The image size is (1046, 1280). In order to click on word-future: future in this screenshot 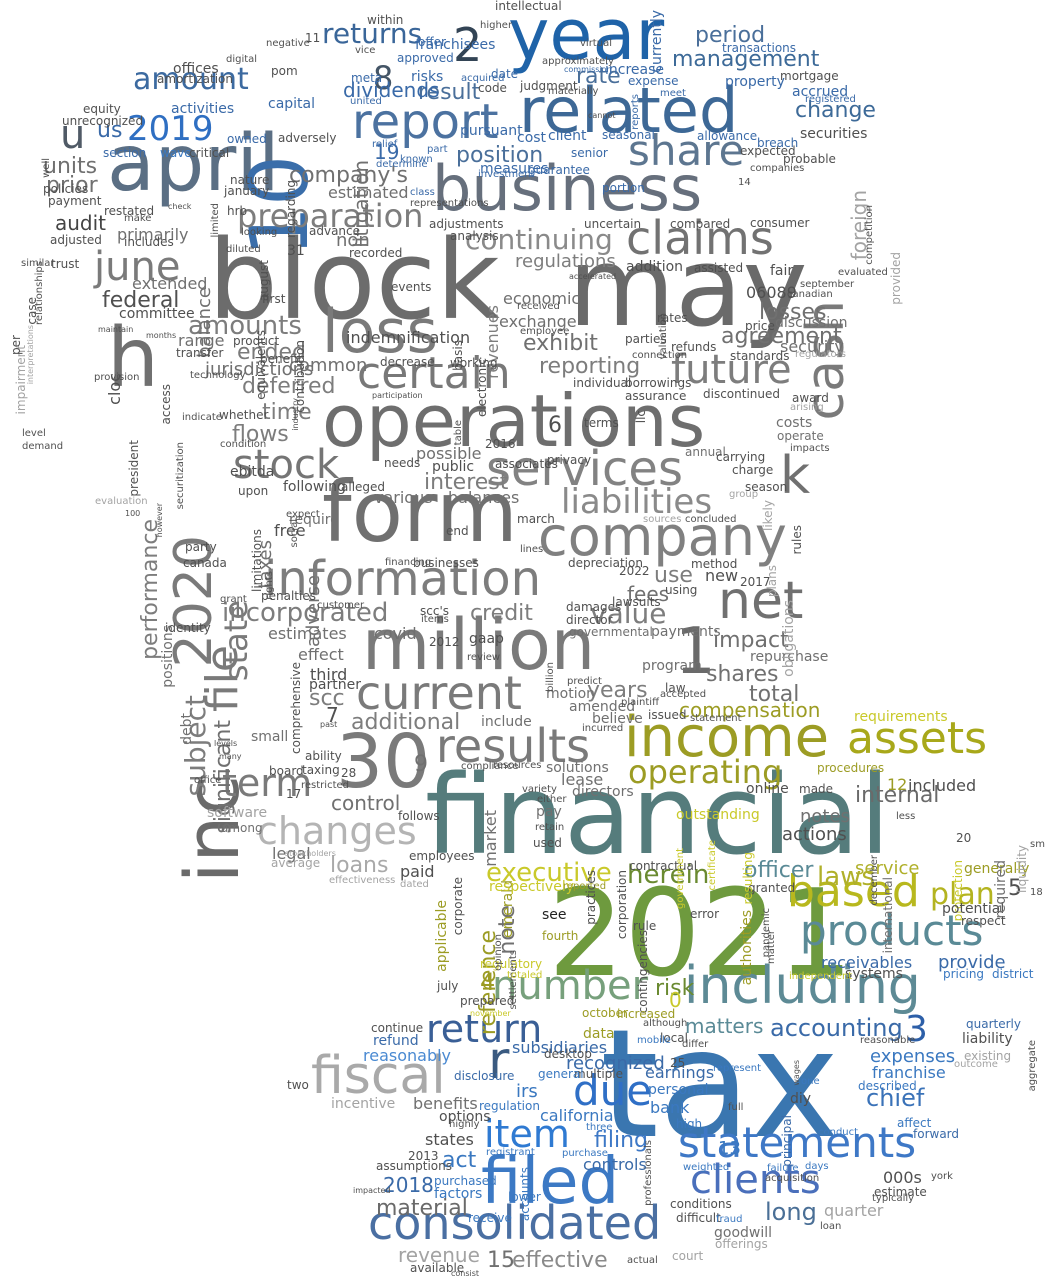, I will do `click(731, 370)`.